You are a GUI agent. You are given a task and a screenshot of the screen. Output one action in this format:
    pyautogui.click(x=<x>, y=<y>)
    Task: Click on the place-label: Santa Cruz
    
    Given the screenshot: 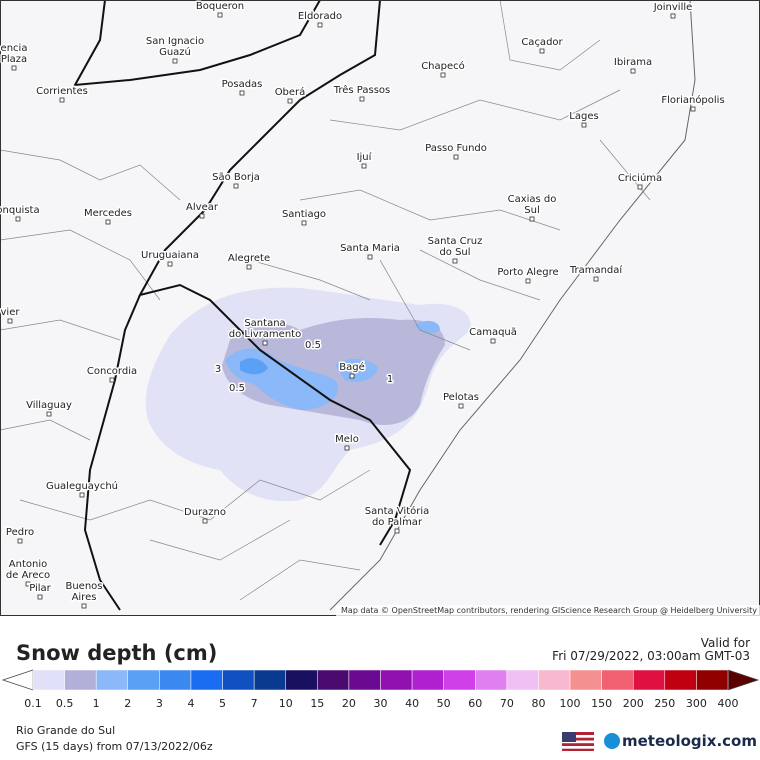 What is the action you would take?
    pyautogui.click(x=455, y=241)
    